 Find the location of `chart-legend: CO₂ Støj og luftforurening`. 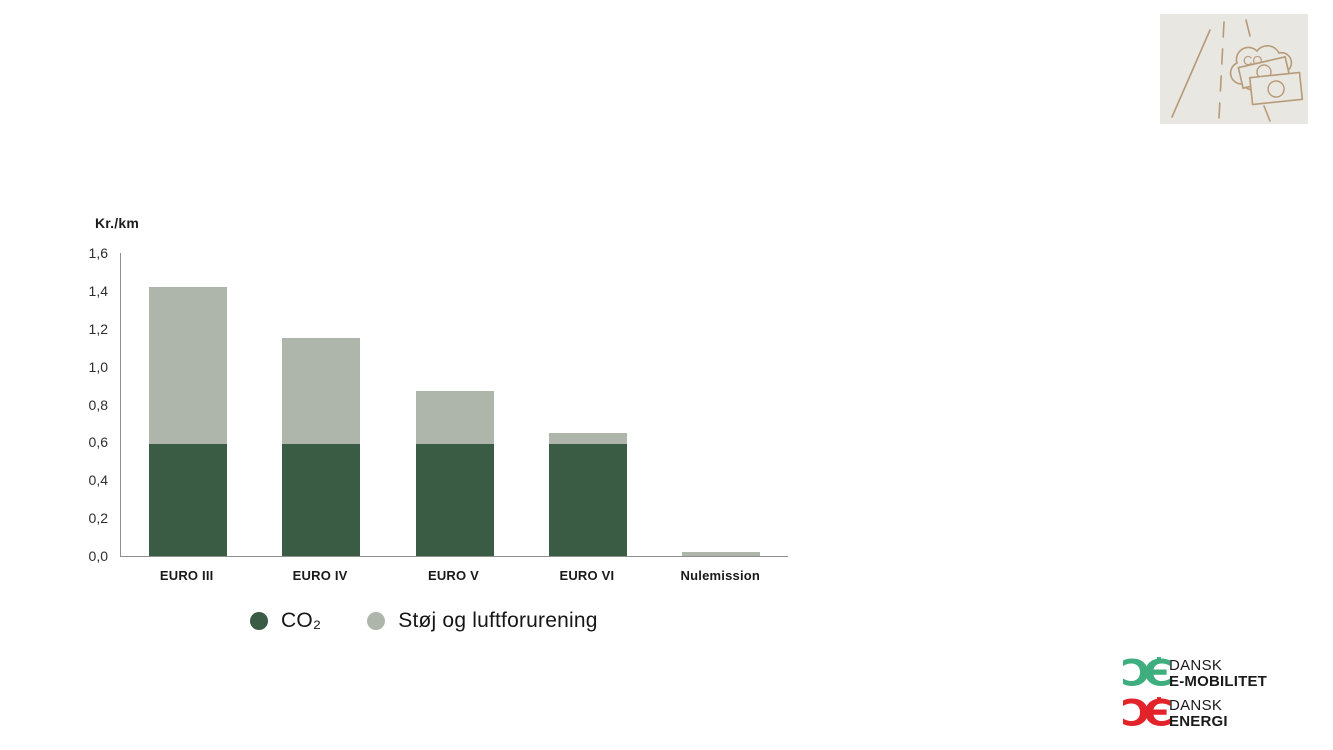

chart-legend: CO₂ Støj og luftforurening is located at coordinates (424, 621).